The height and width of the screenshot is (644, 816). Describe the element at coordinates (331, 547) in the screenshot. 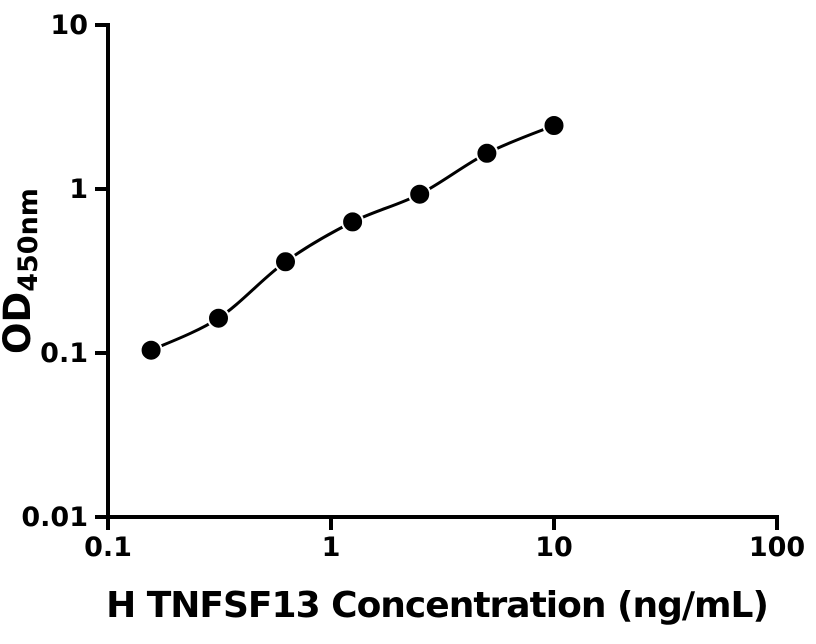

I see `x-tick-label: 1` at that location.